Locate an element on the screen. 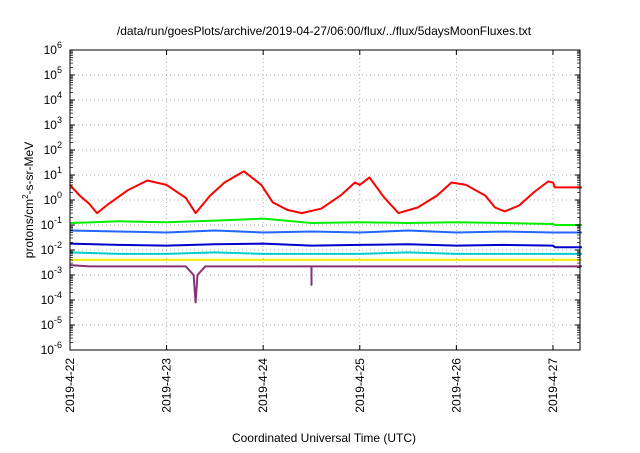  y-tick-label: 10³ is located at coordinates (53, 123).